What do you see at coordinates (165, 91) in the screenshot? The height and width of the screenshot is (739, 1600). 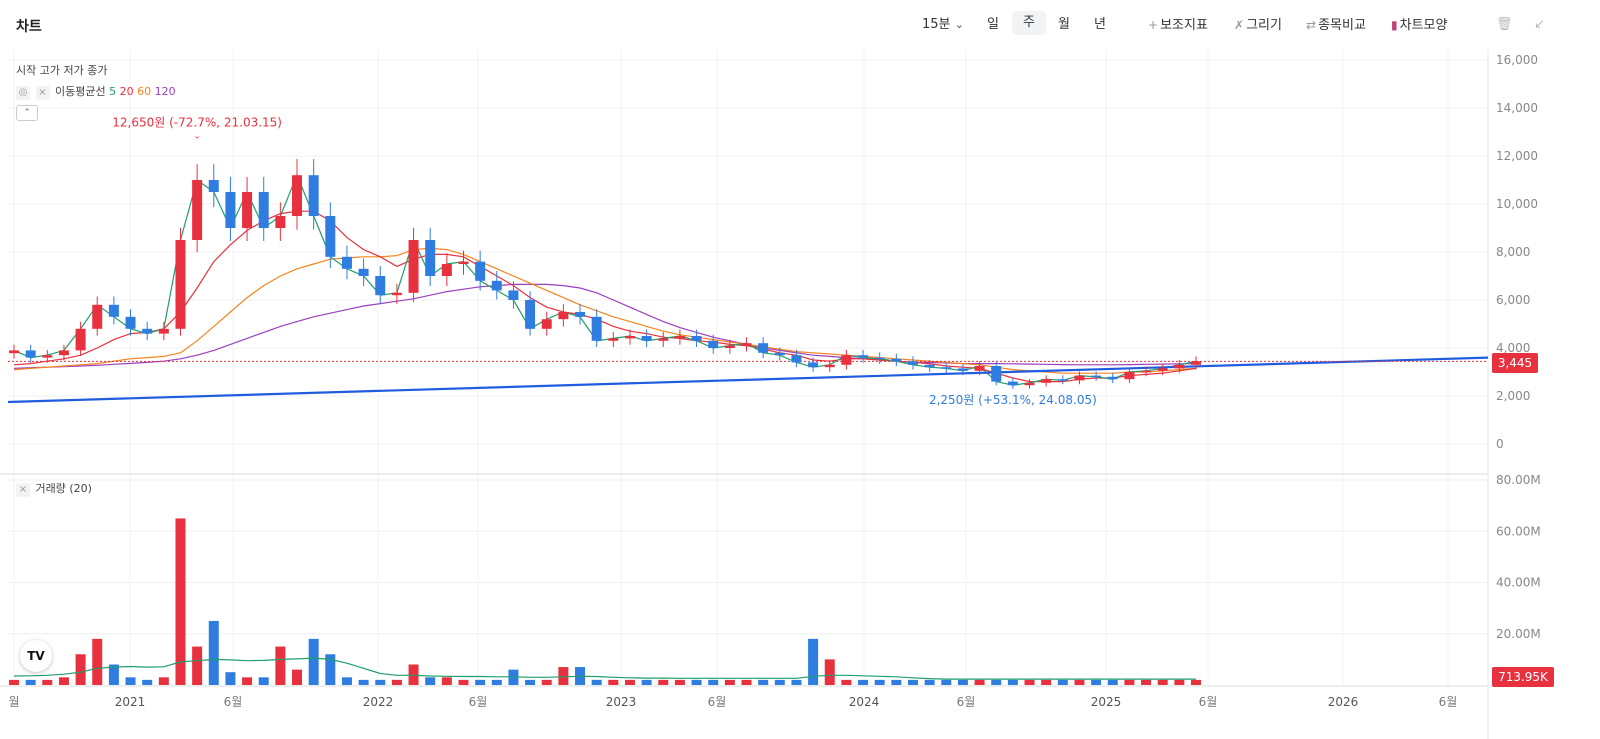 I see `ma-120-label: 120` at bounding box center [165, 91].